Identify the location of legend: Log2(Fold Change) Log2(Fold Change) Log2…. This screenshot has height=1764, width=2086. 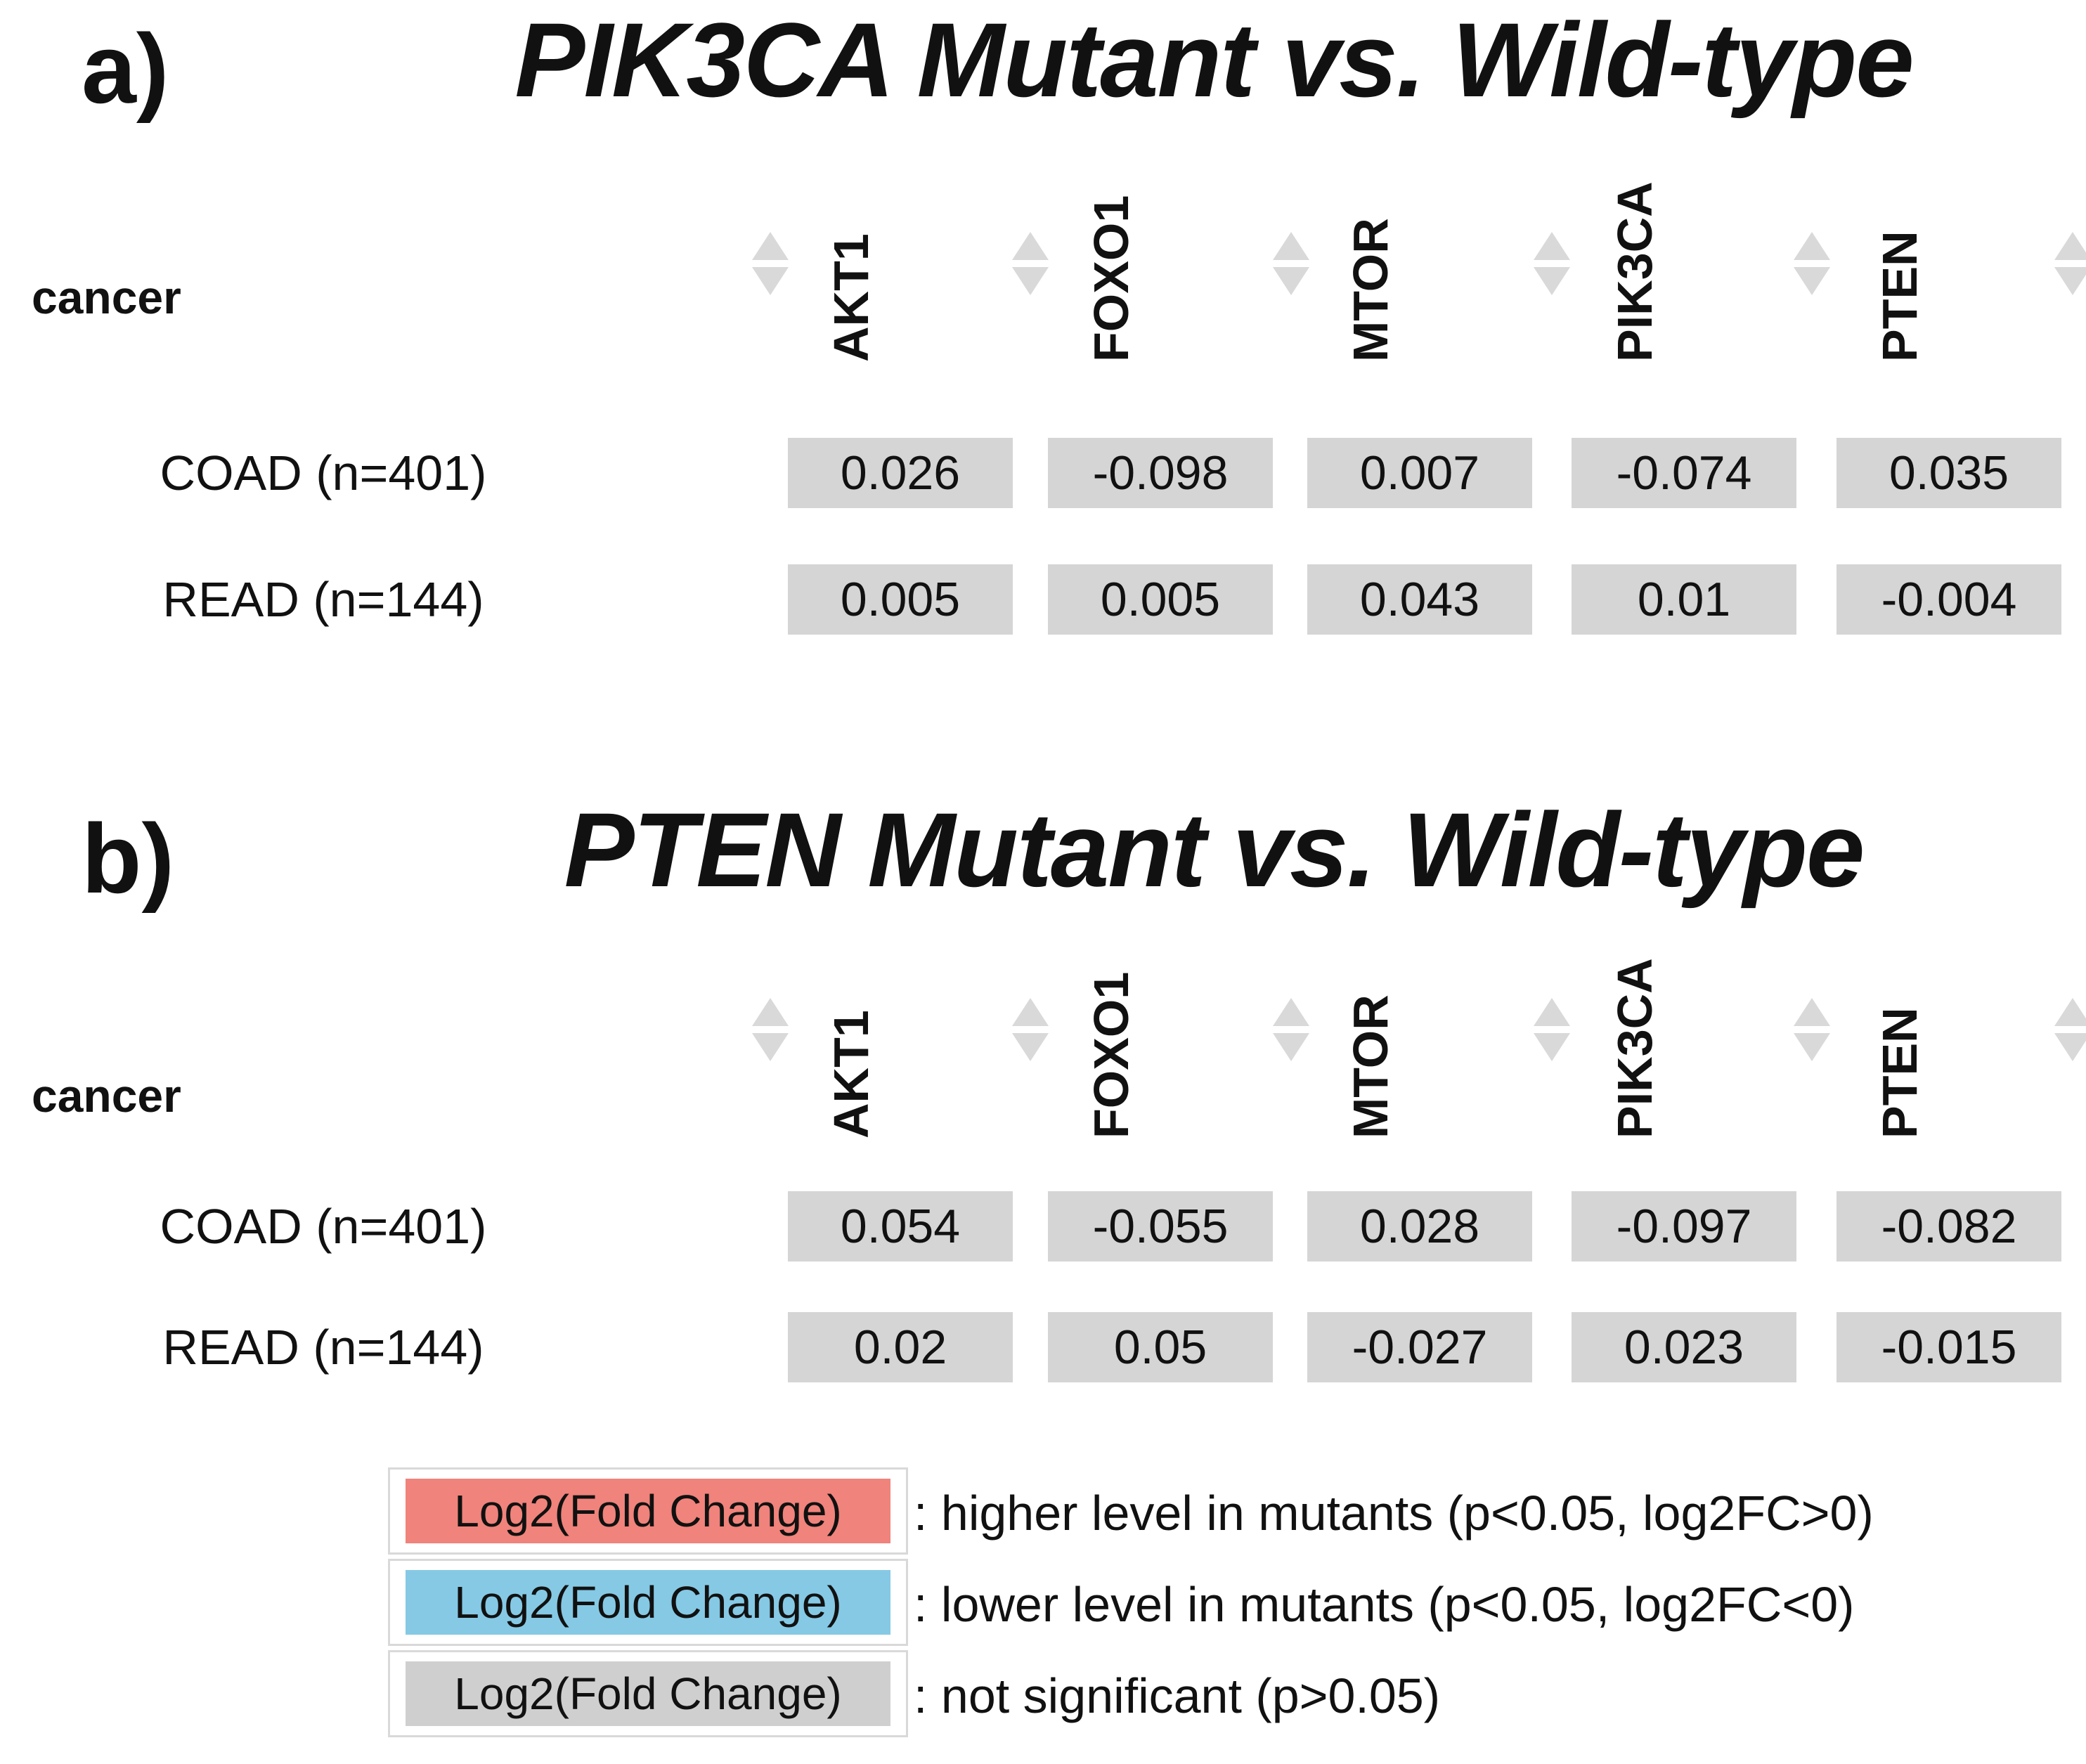
(648, 1604).